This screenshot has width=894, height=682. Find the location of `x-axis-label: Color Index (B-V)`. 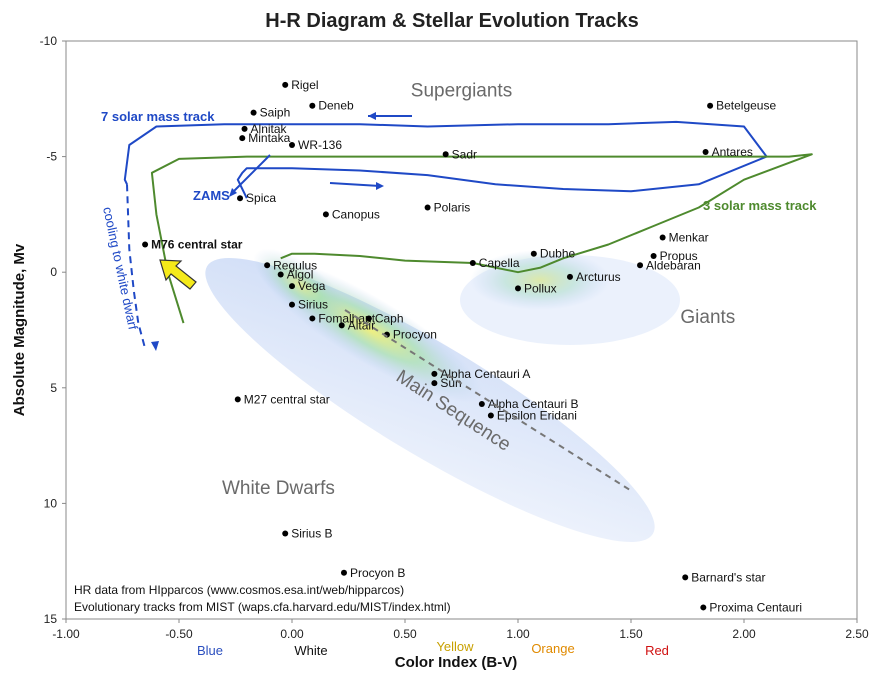

x-axis-label: Color Index (B-V) is located at coordinates (456, 662).